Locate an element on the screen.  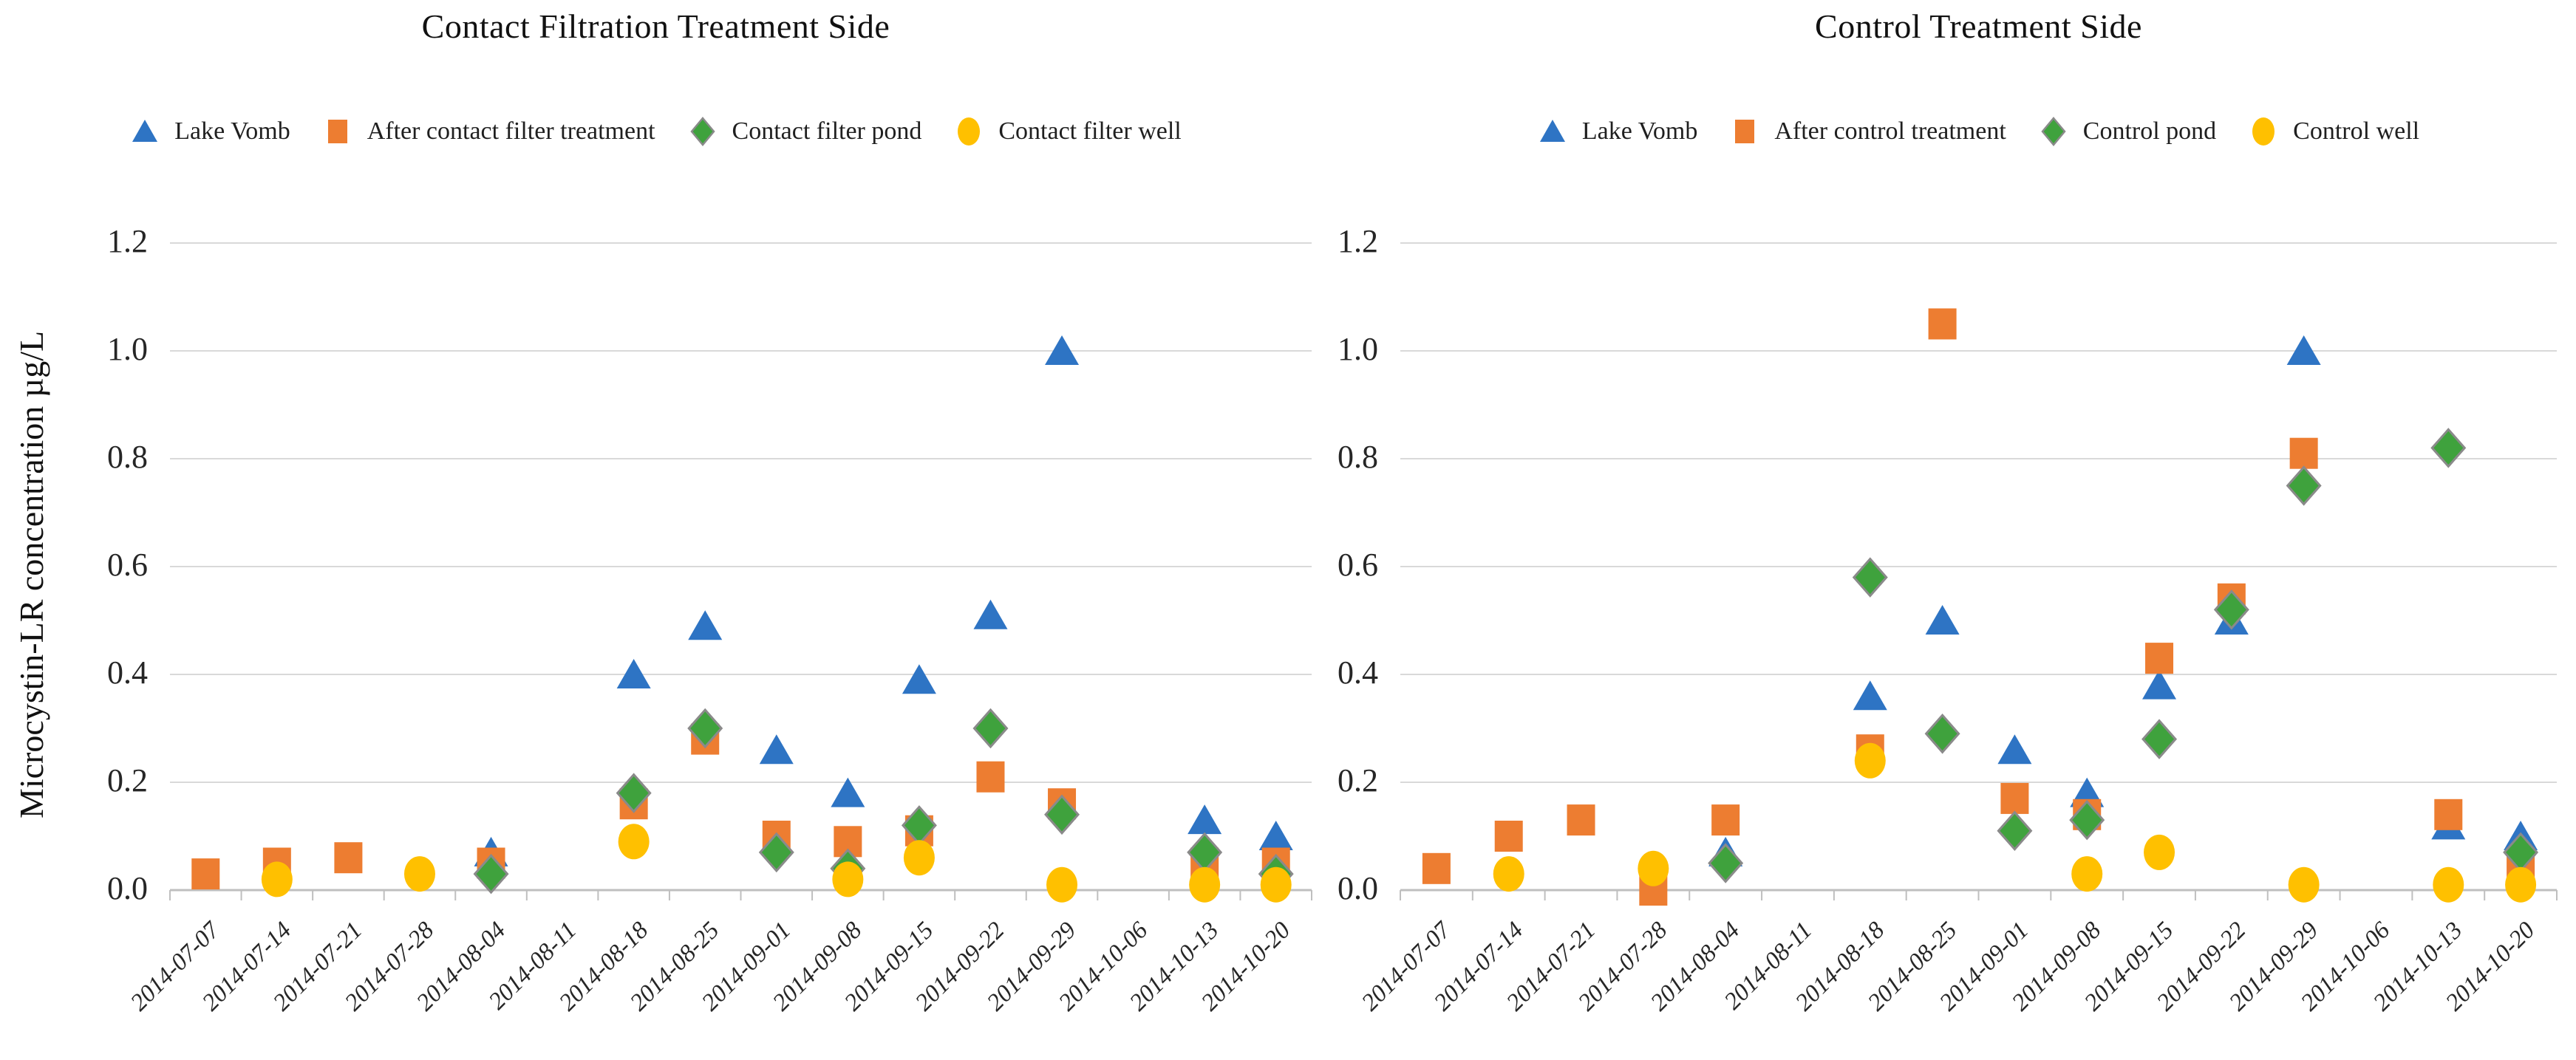
legend-item-label: Contact filter pond is located at coordinates (827, 131).